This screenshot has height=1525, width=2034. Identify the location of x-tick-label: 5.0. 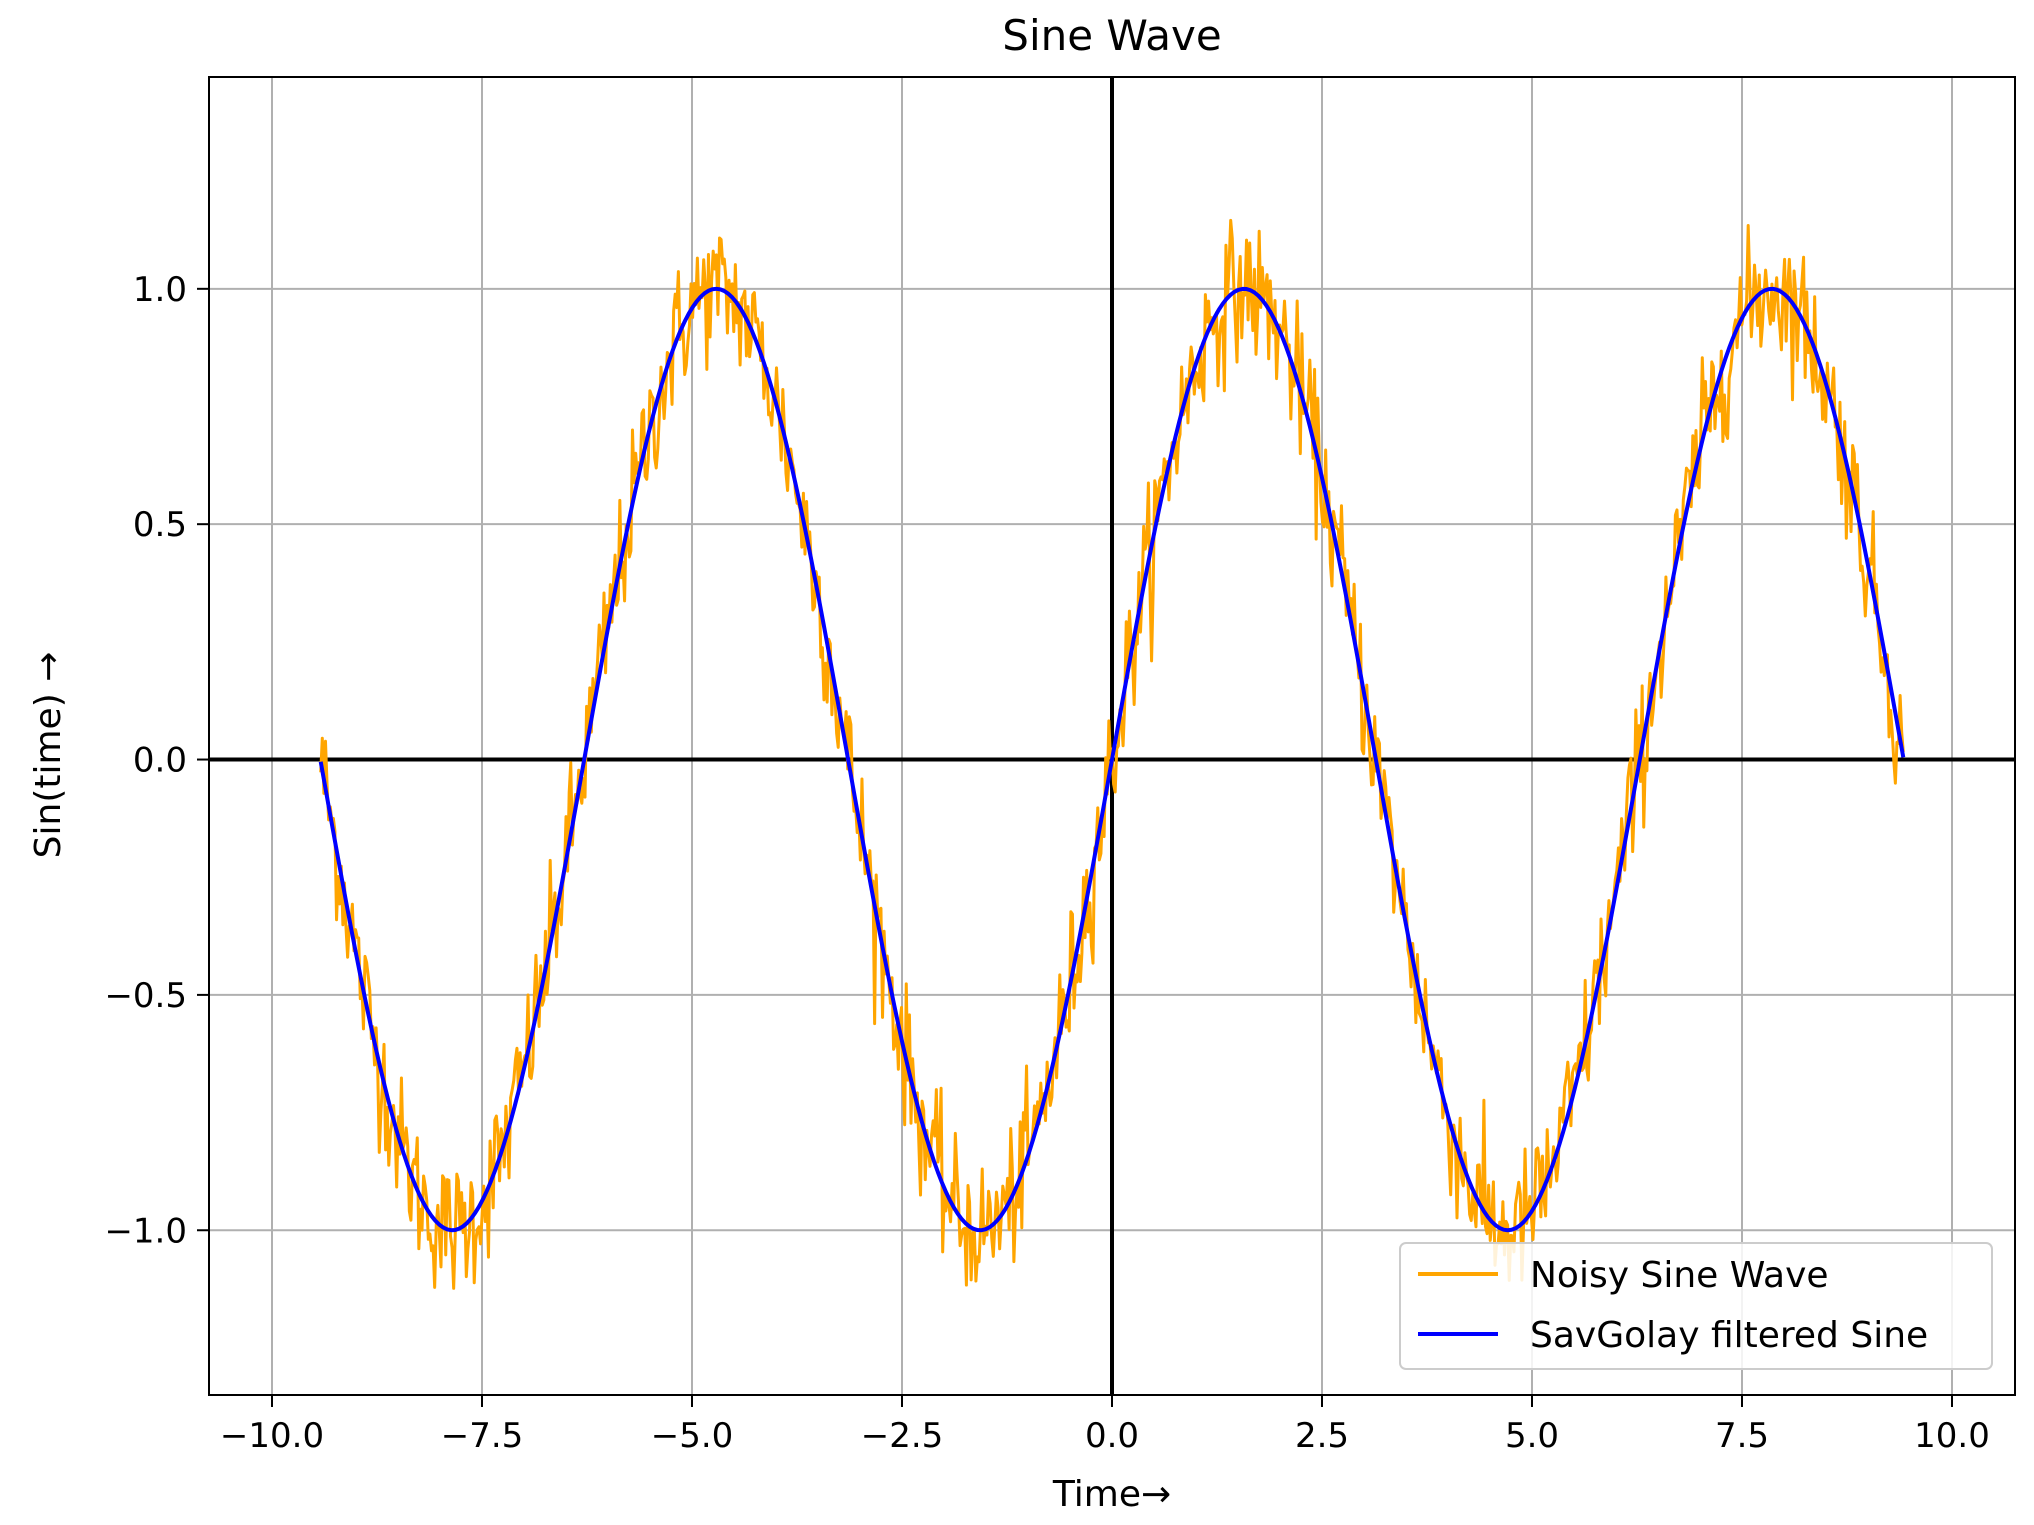
(1532, 1436).